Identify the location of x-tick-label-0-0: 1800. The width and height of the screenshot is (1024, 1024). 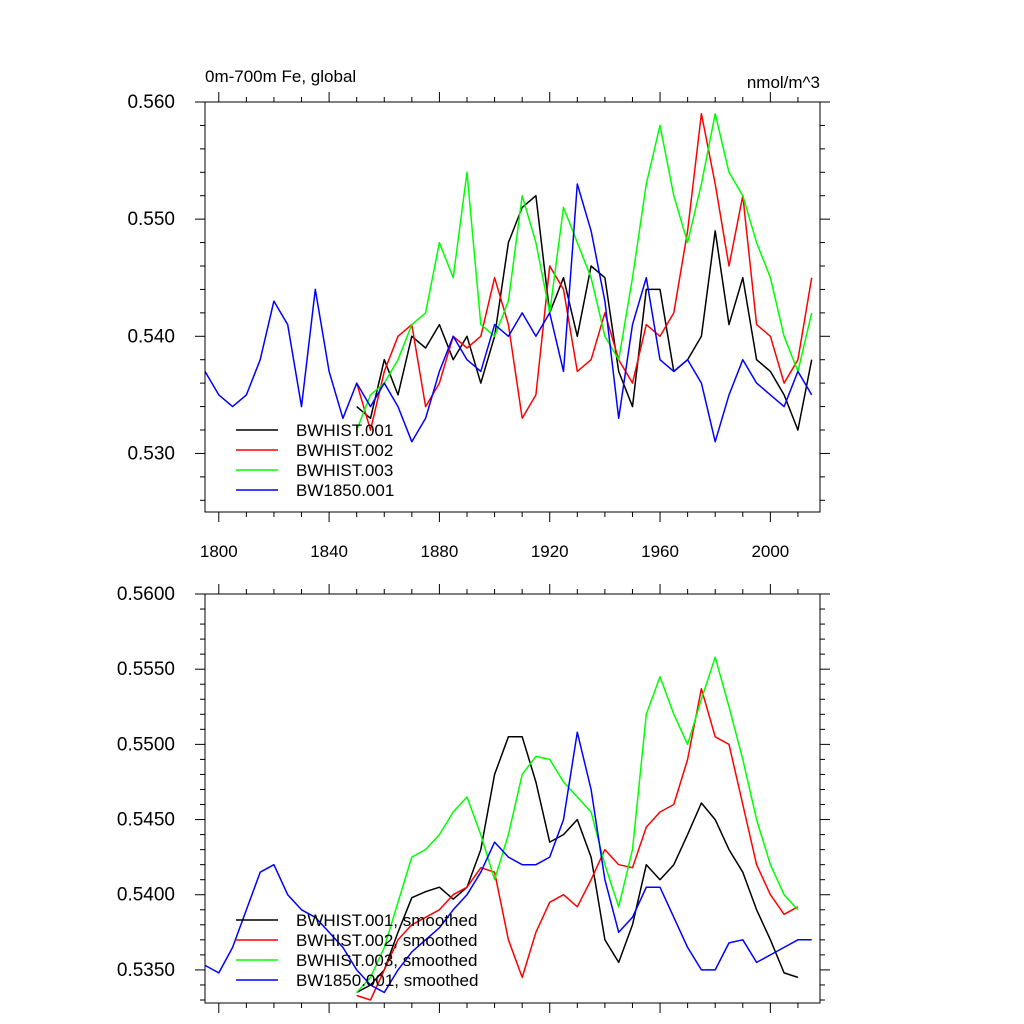
(219, 551).